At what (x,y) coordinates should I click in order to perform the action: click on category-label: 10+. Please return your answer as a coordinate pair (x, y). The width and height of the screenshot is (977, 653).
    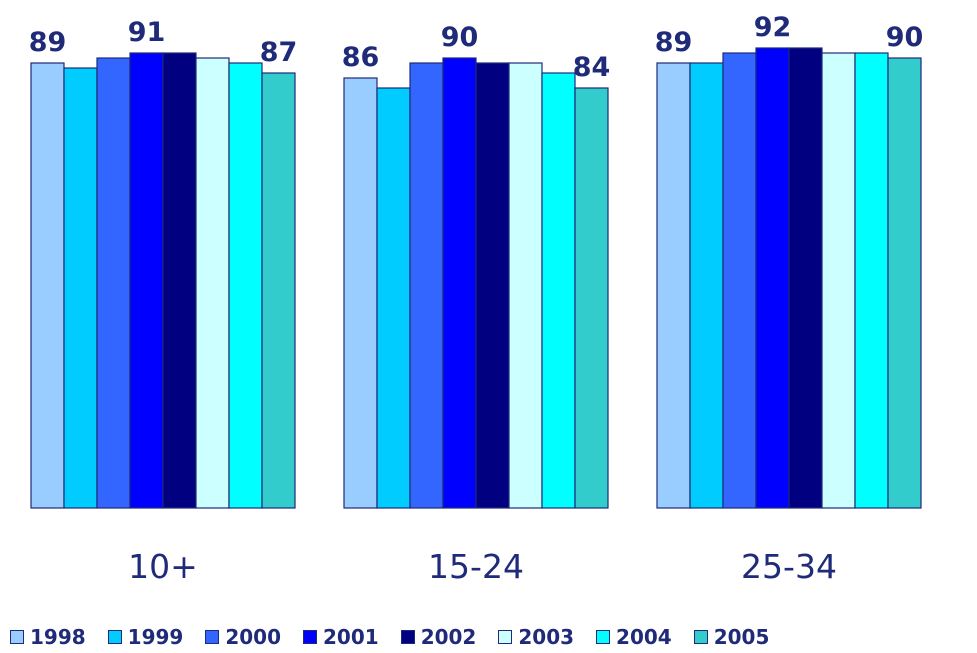
    Looking at the image, I should click on (163, 566).